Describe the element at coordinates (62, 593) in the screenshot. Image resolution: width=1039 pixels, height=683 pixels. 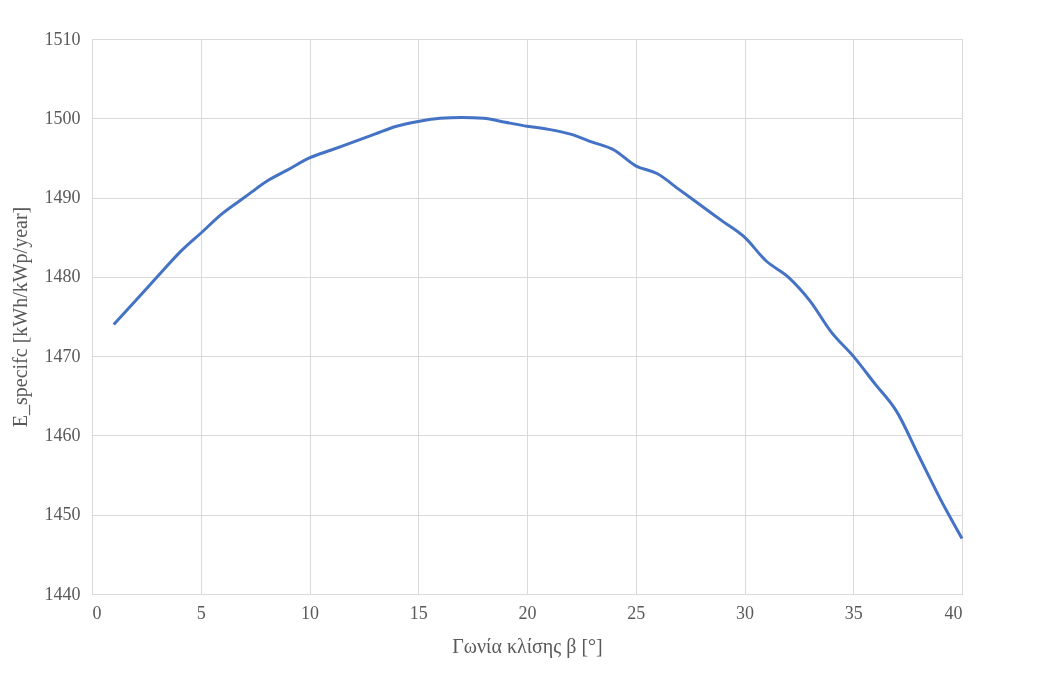
I see `y-tick-label: 1440` at that location.